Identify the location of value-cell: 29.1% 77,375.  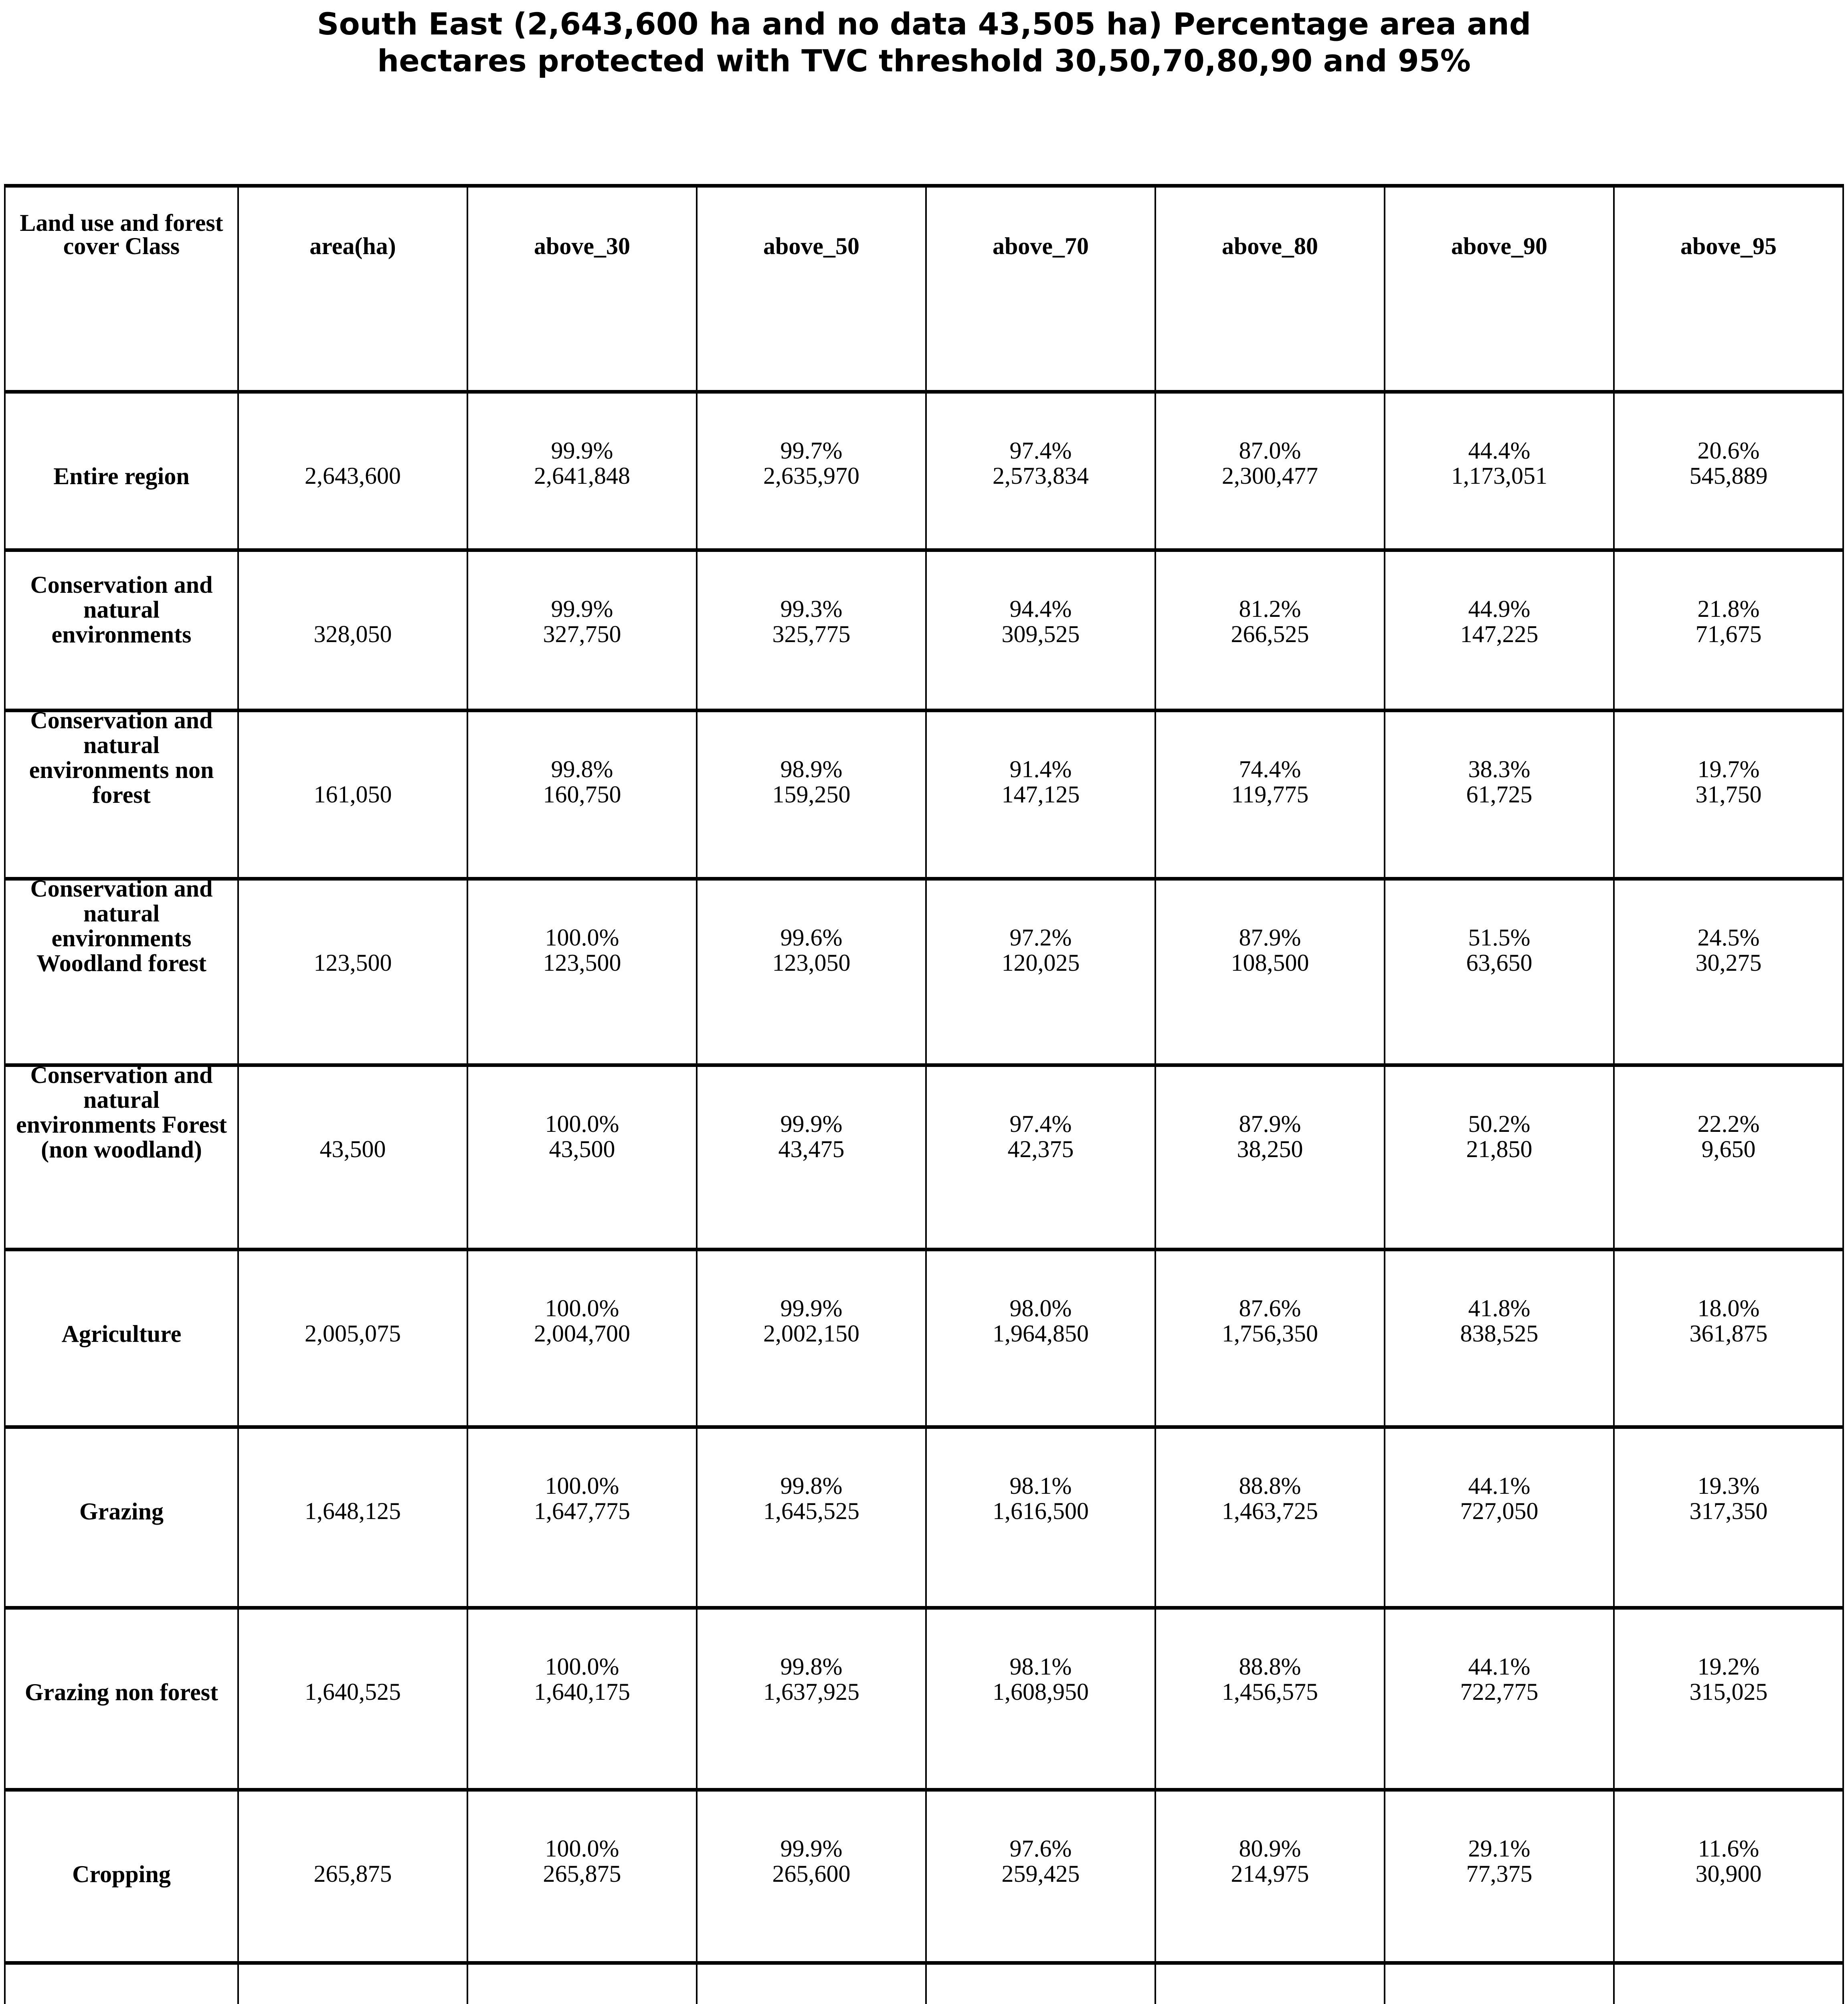
(1499, 1877).